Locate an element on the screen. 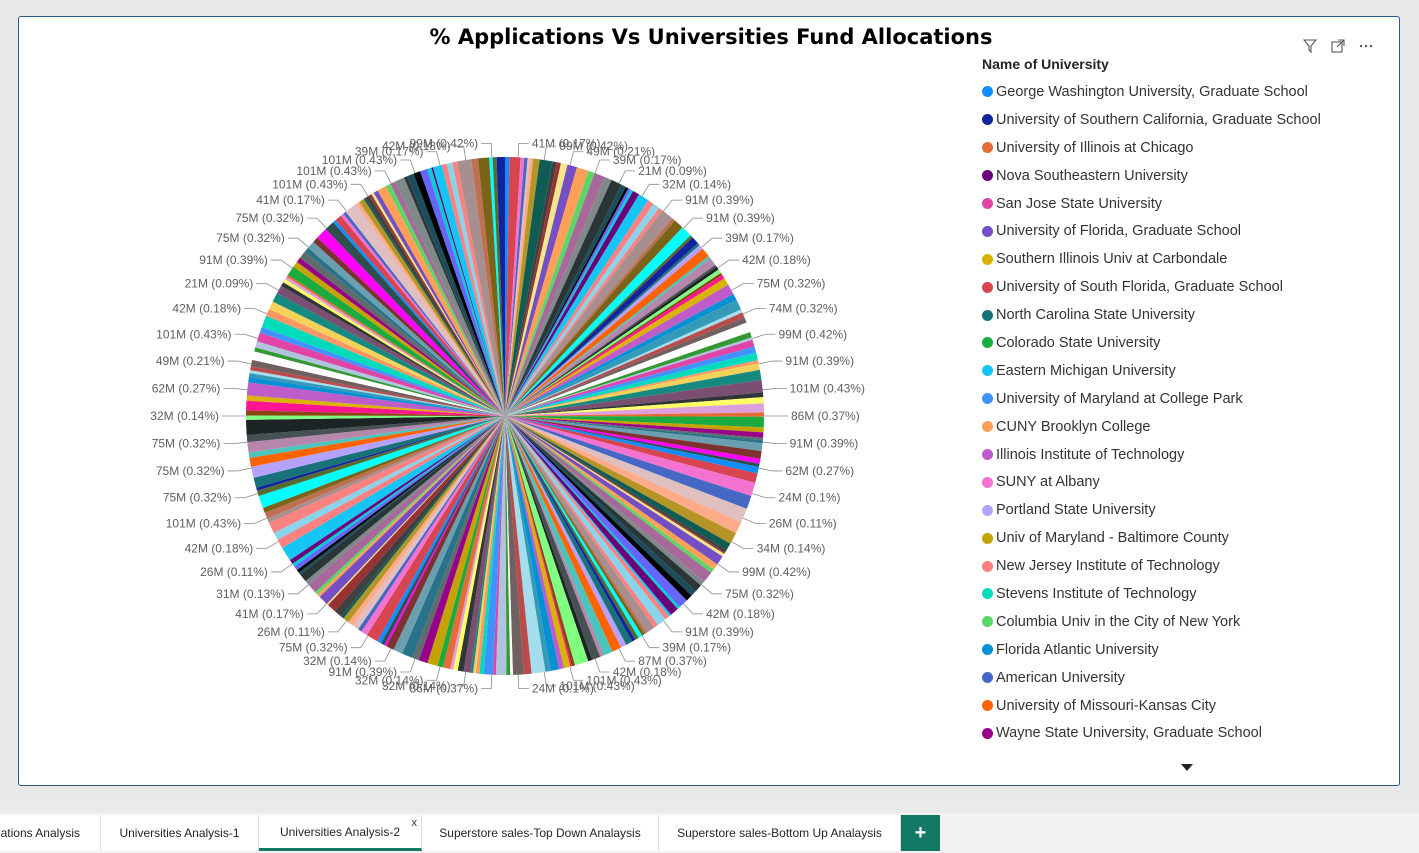  legend-item: SUNY at Albany is located at coordinates (1162, 482).